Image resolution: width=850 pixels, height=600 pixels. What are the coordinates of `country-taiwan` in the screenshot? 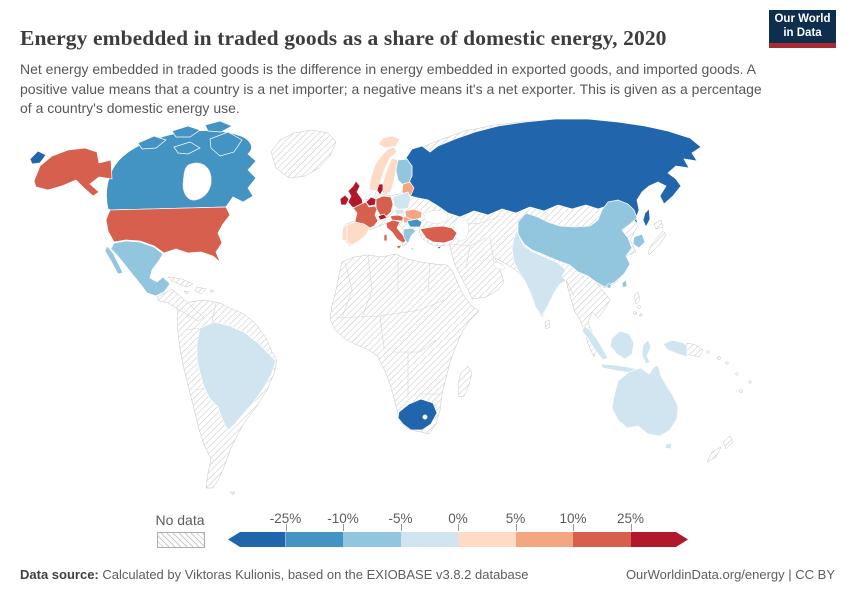 It's located at (624, 284).